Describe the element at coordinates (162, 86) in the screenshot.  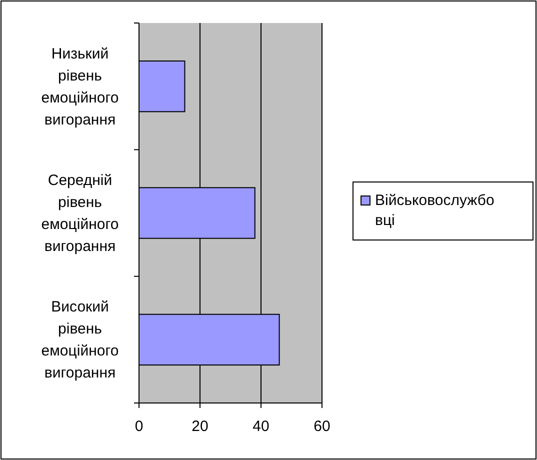
I see `bar` at that location.